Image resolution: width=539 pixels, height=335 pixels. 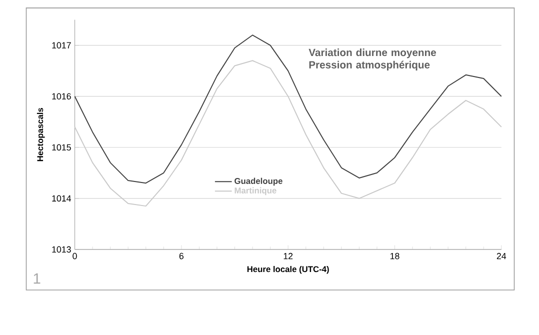 What do you see at coordinates (395, 256) in the screenshot?
I see `x-tick-label: 18` at bounding box center [395, 256].